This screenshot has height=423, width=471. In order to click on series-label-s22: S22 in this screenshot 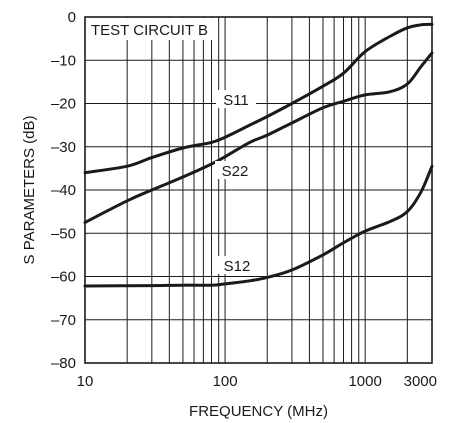, I will do `click(235, 171)`.